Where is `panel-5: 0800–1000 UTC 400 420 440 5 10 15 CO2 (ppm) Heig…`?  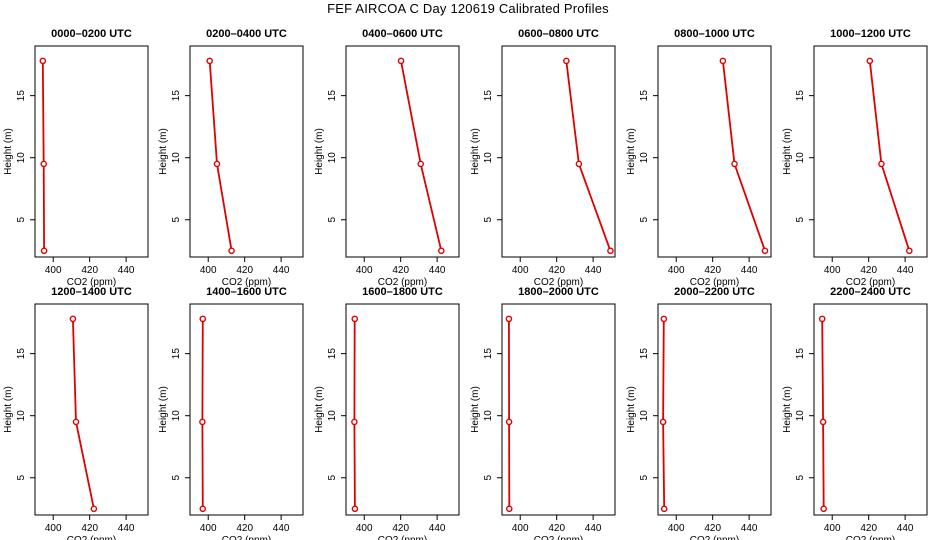
panel-5: 0800–1000 UTC 400 420 440 5 10 15 CO2 (ppm) Heig… is located at coordinates (699, 158).